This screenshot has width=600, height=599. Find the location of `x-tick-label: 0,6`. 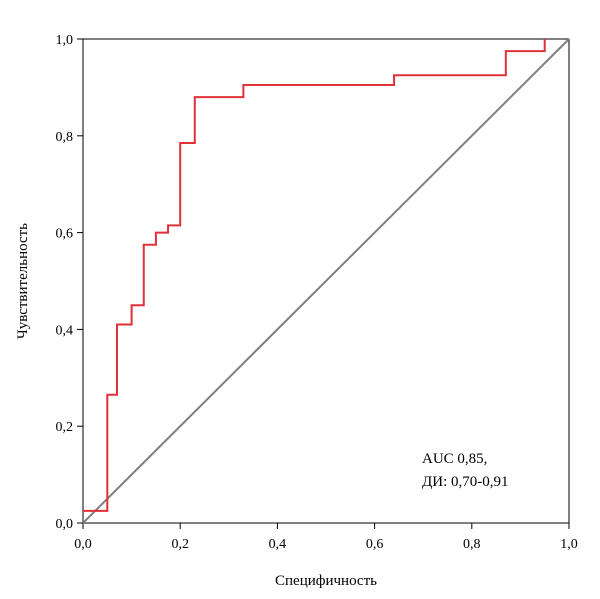

x-tick-label: 0,6 is located at coordinates (375, 544).